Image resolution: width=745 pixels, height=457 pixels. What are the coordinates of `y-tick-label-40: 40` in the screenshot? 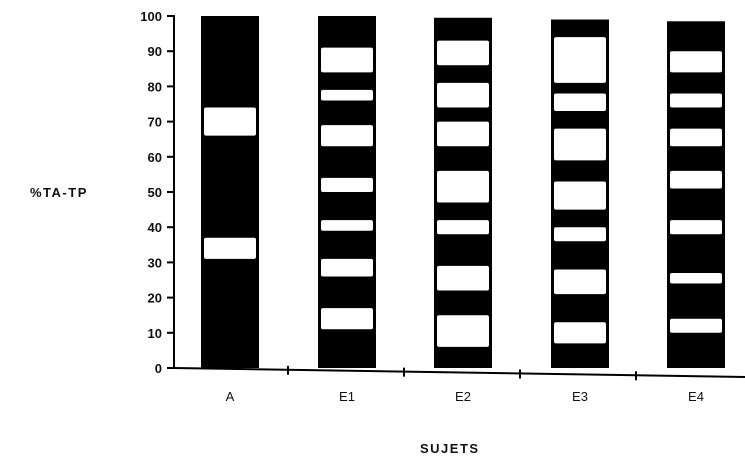 It's located at (155, 227).